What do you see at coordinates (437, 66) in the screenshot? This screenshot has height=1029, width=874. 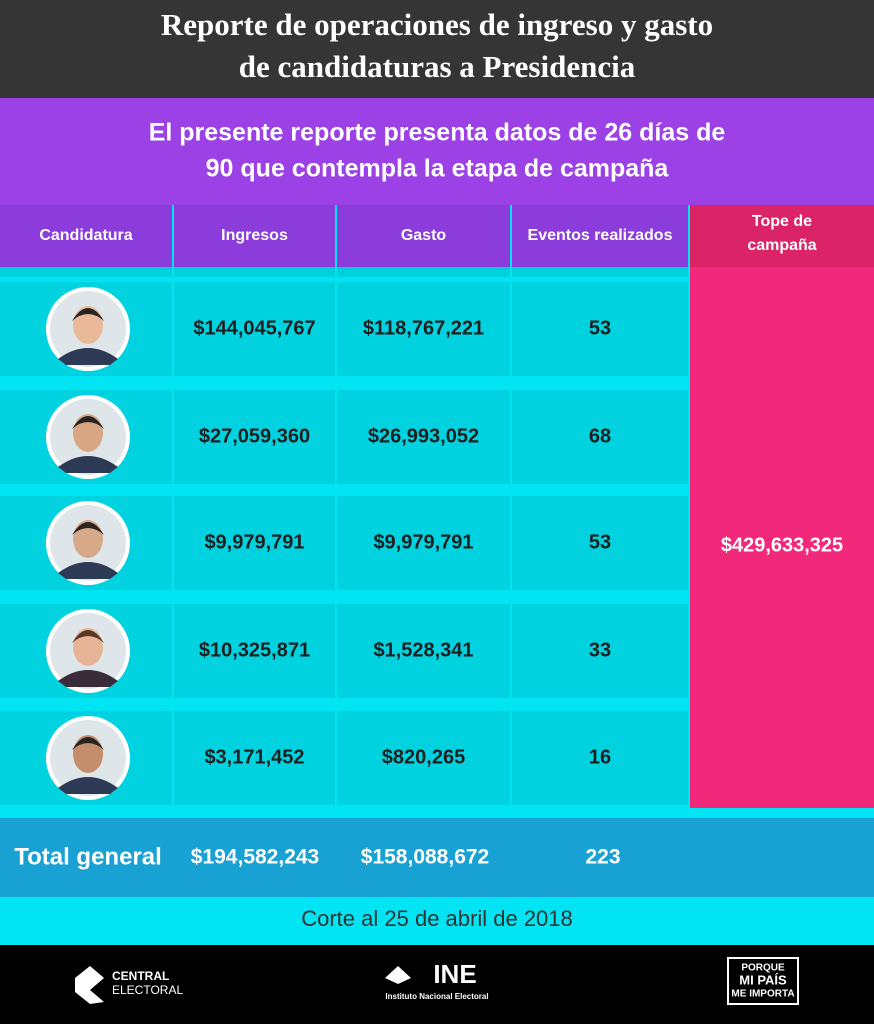 I see `title: de candidaturas a Presidencia` at bounding box center [437, 66].